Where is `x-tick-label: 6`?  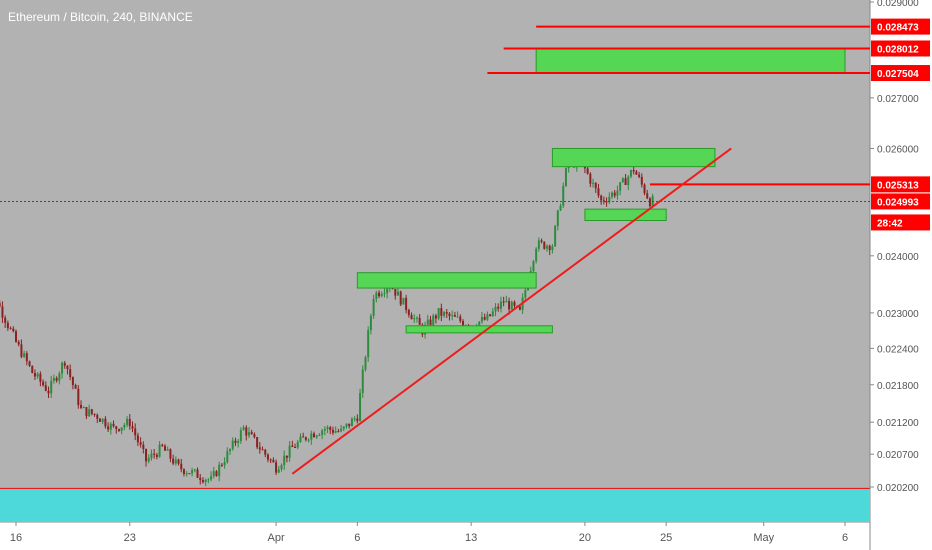
x-tick-label: 6 is located at coordinates (845, 538).